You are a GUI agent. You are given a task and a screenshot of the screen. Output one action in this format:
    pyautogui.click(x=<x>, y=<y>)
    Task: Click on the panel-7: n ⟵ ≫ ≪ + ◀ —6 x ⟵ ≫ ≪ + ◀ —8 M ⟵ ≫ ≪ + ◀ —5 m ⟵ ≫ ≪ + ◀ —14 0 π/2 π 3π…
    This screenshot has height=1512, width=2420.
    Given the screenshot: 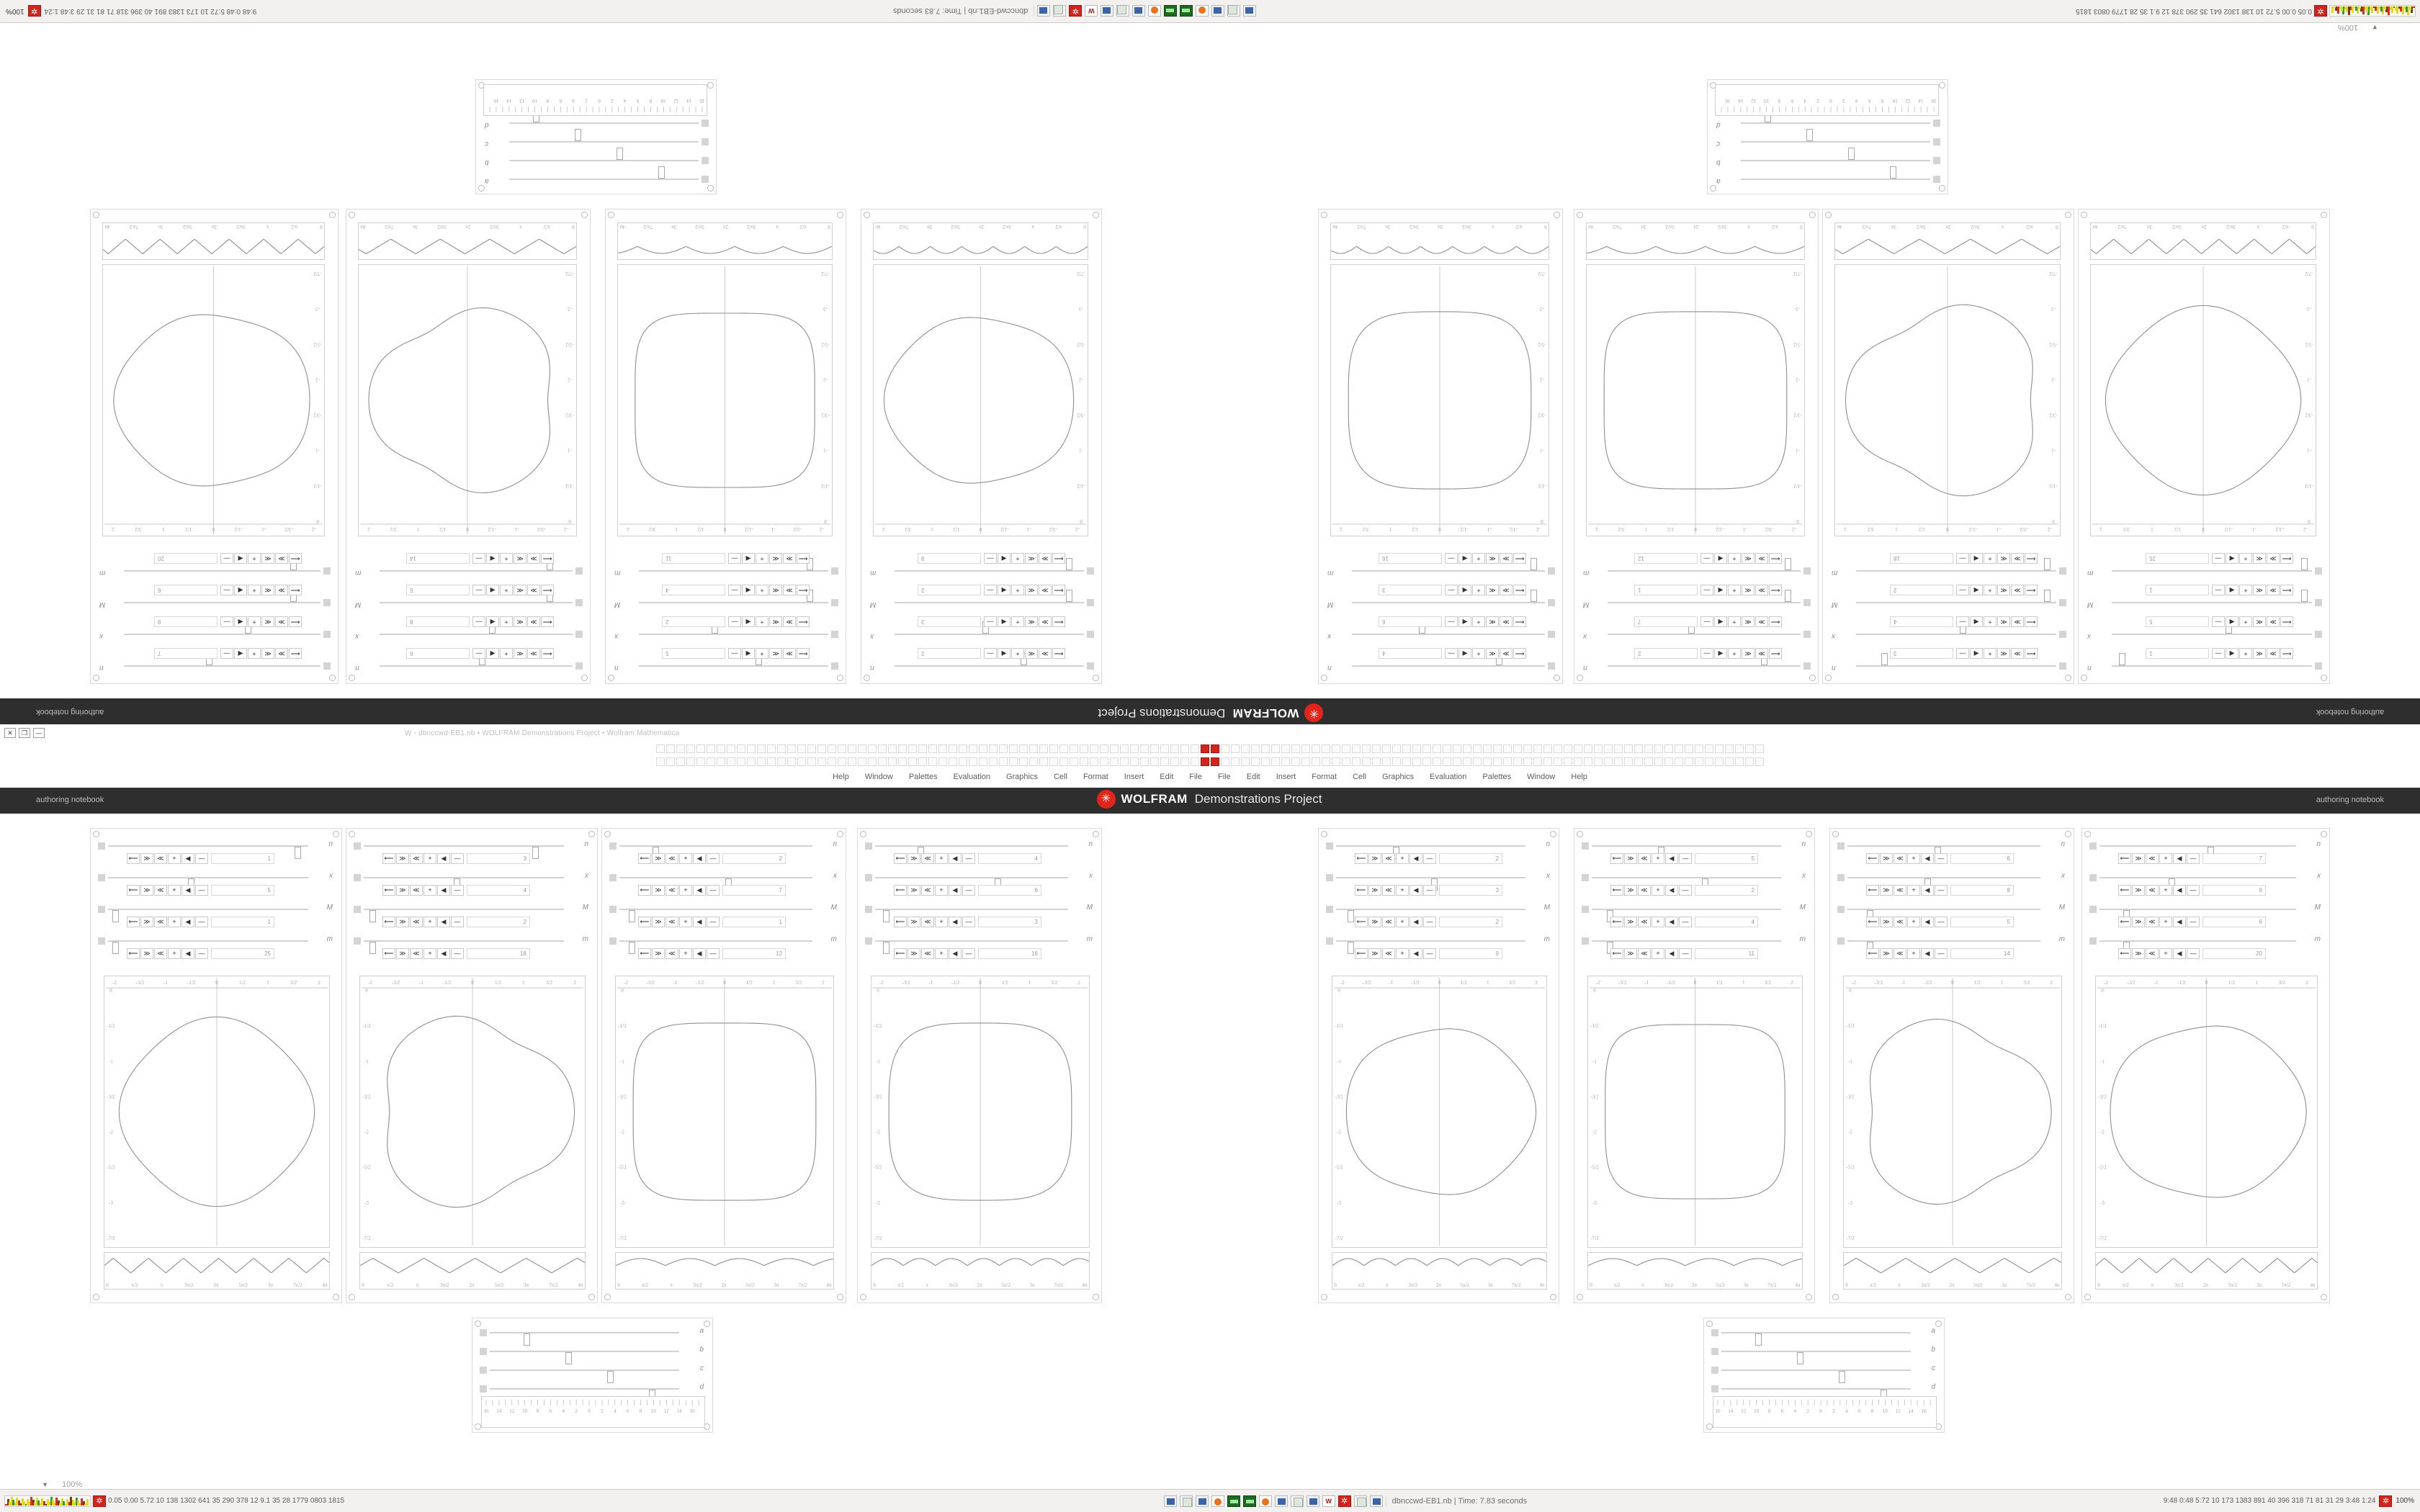 What is the action you would take?
    pyautogui.click(x=1951, y=1065)
    